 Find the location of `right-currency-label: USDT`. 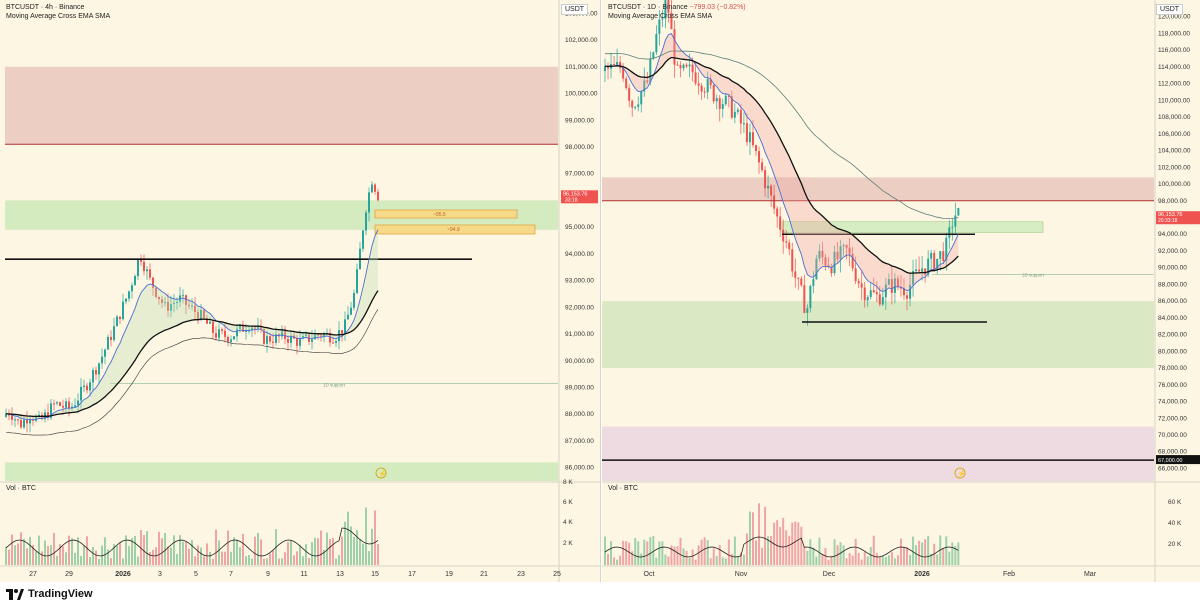

right-currency-label: USDT is located at coordinates (1170, 9).